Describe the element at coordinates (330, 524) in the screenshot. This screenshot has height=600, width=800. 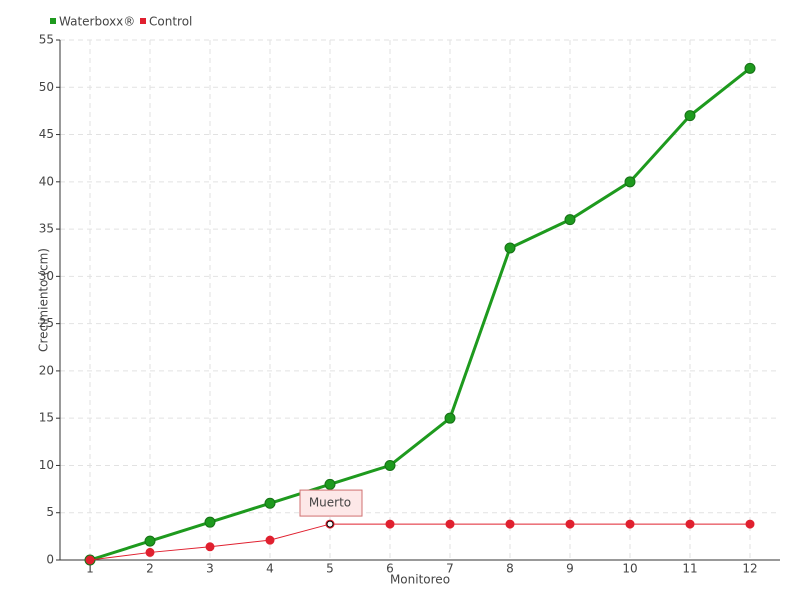
I see `annotated-point` at that location.